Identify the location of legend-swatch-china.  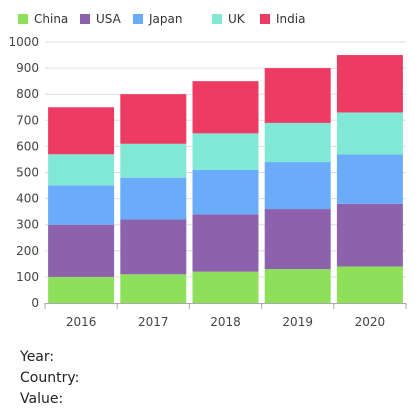
(23, 19).